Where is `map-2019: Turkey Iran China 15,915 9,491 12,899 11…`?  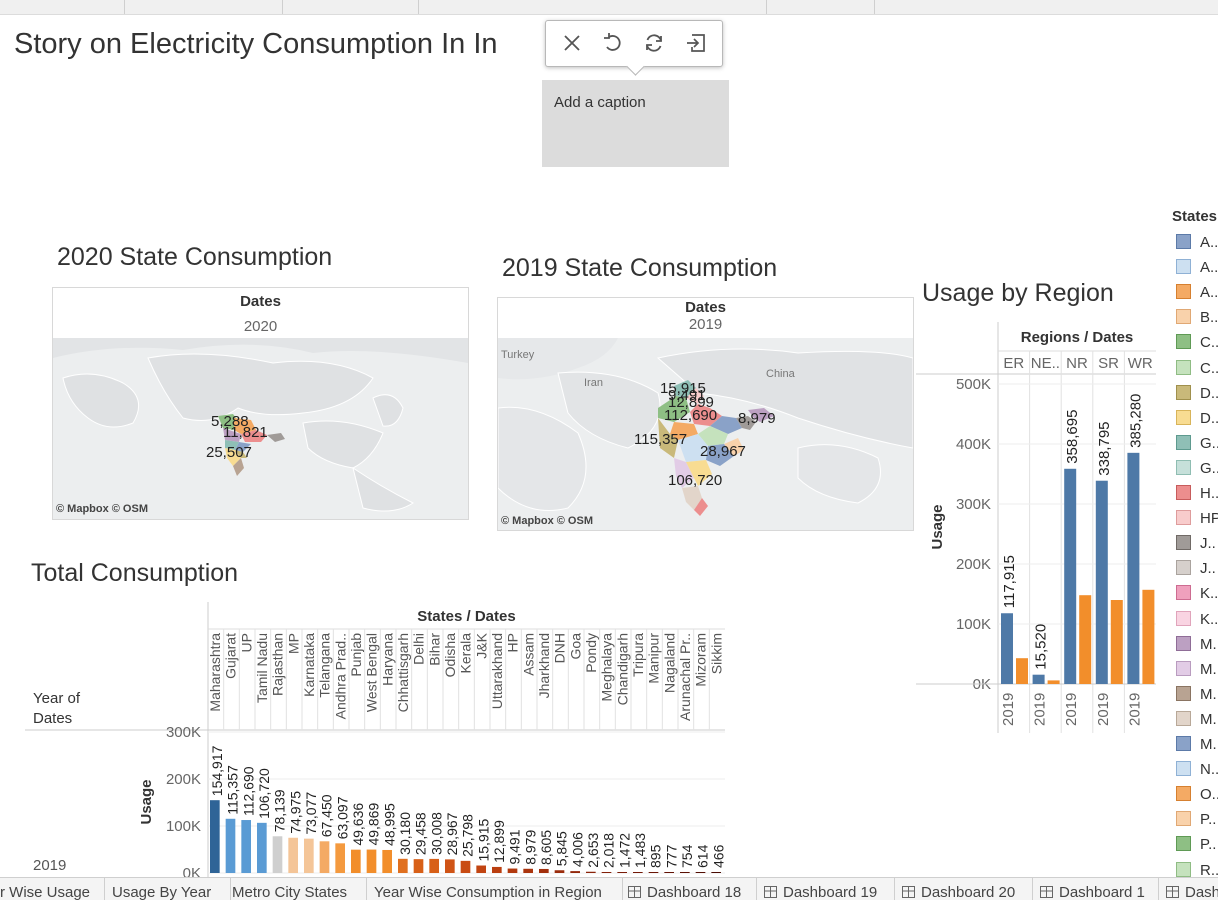 map-2019: Turkey Iran China 15,915 9,491 12,899 11… is located at coordinates (705, 434).